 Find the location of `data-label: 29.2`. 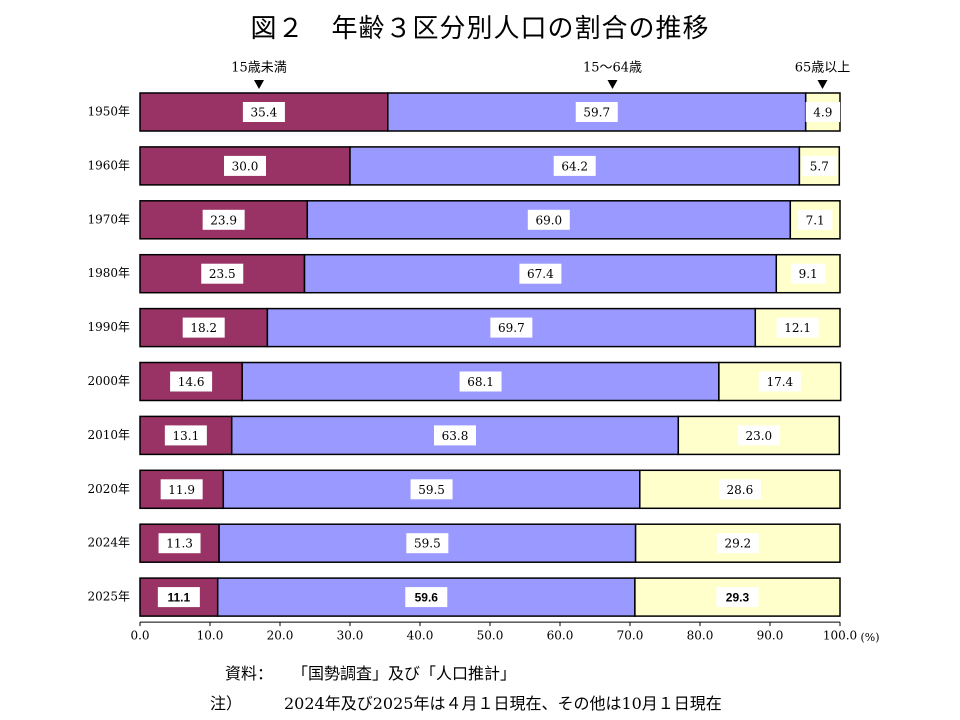

data-label: 29.2 is located at coordinates (737, 544).